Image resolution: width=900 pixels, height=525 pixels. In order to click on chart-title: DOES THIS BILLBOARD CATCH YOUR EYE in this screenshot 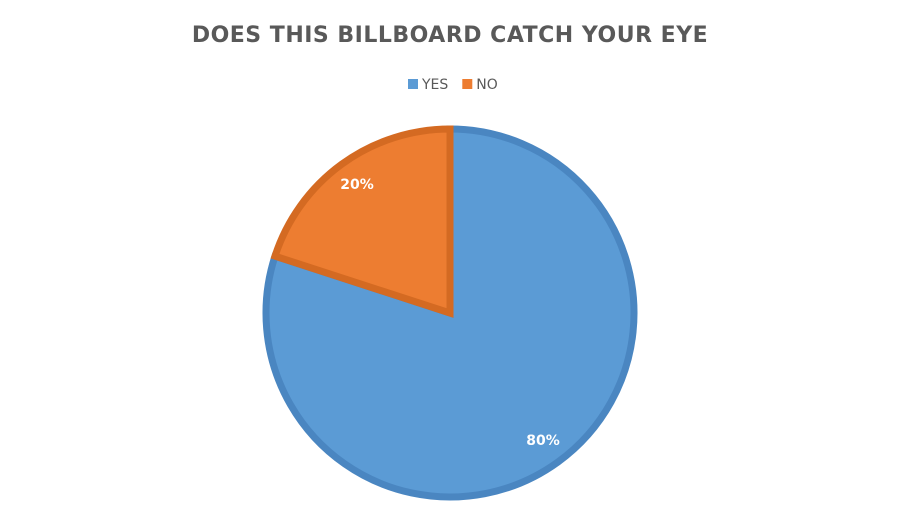, I will do `click(450, 35)`.